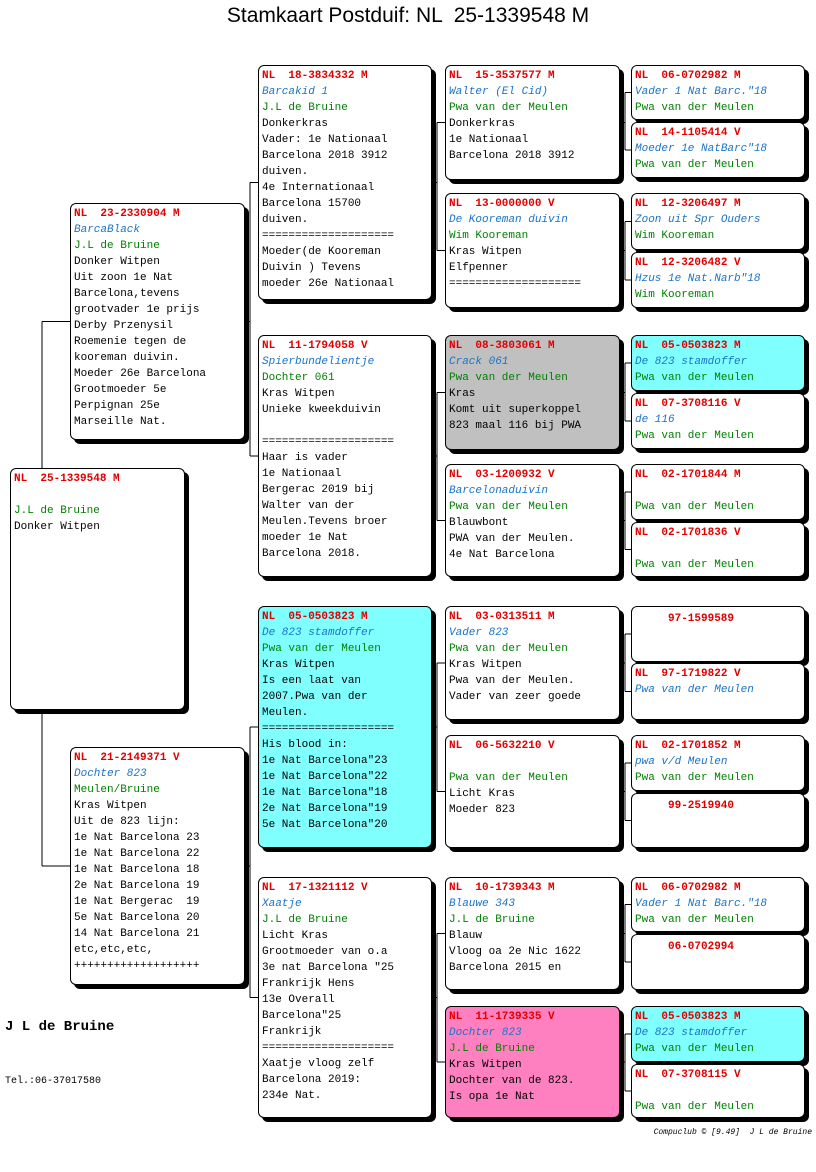 This screenshot has width=816, height=1172. I want to click on note: 1e Nationaal, so click(489, 140).